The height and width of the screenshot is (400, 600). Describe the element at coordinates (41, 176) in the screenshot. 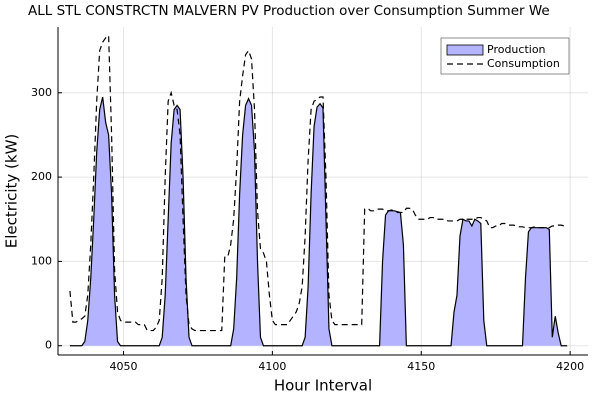

I see `y-tick-label: 200` at that location.